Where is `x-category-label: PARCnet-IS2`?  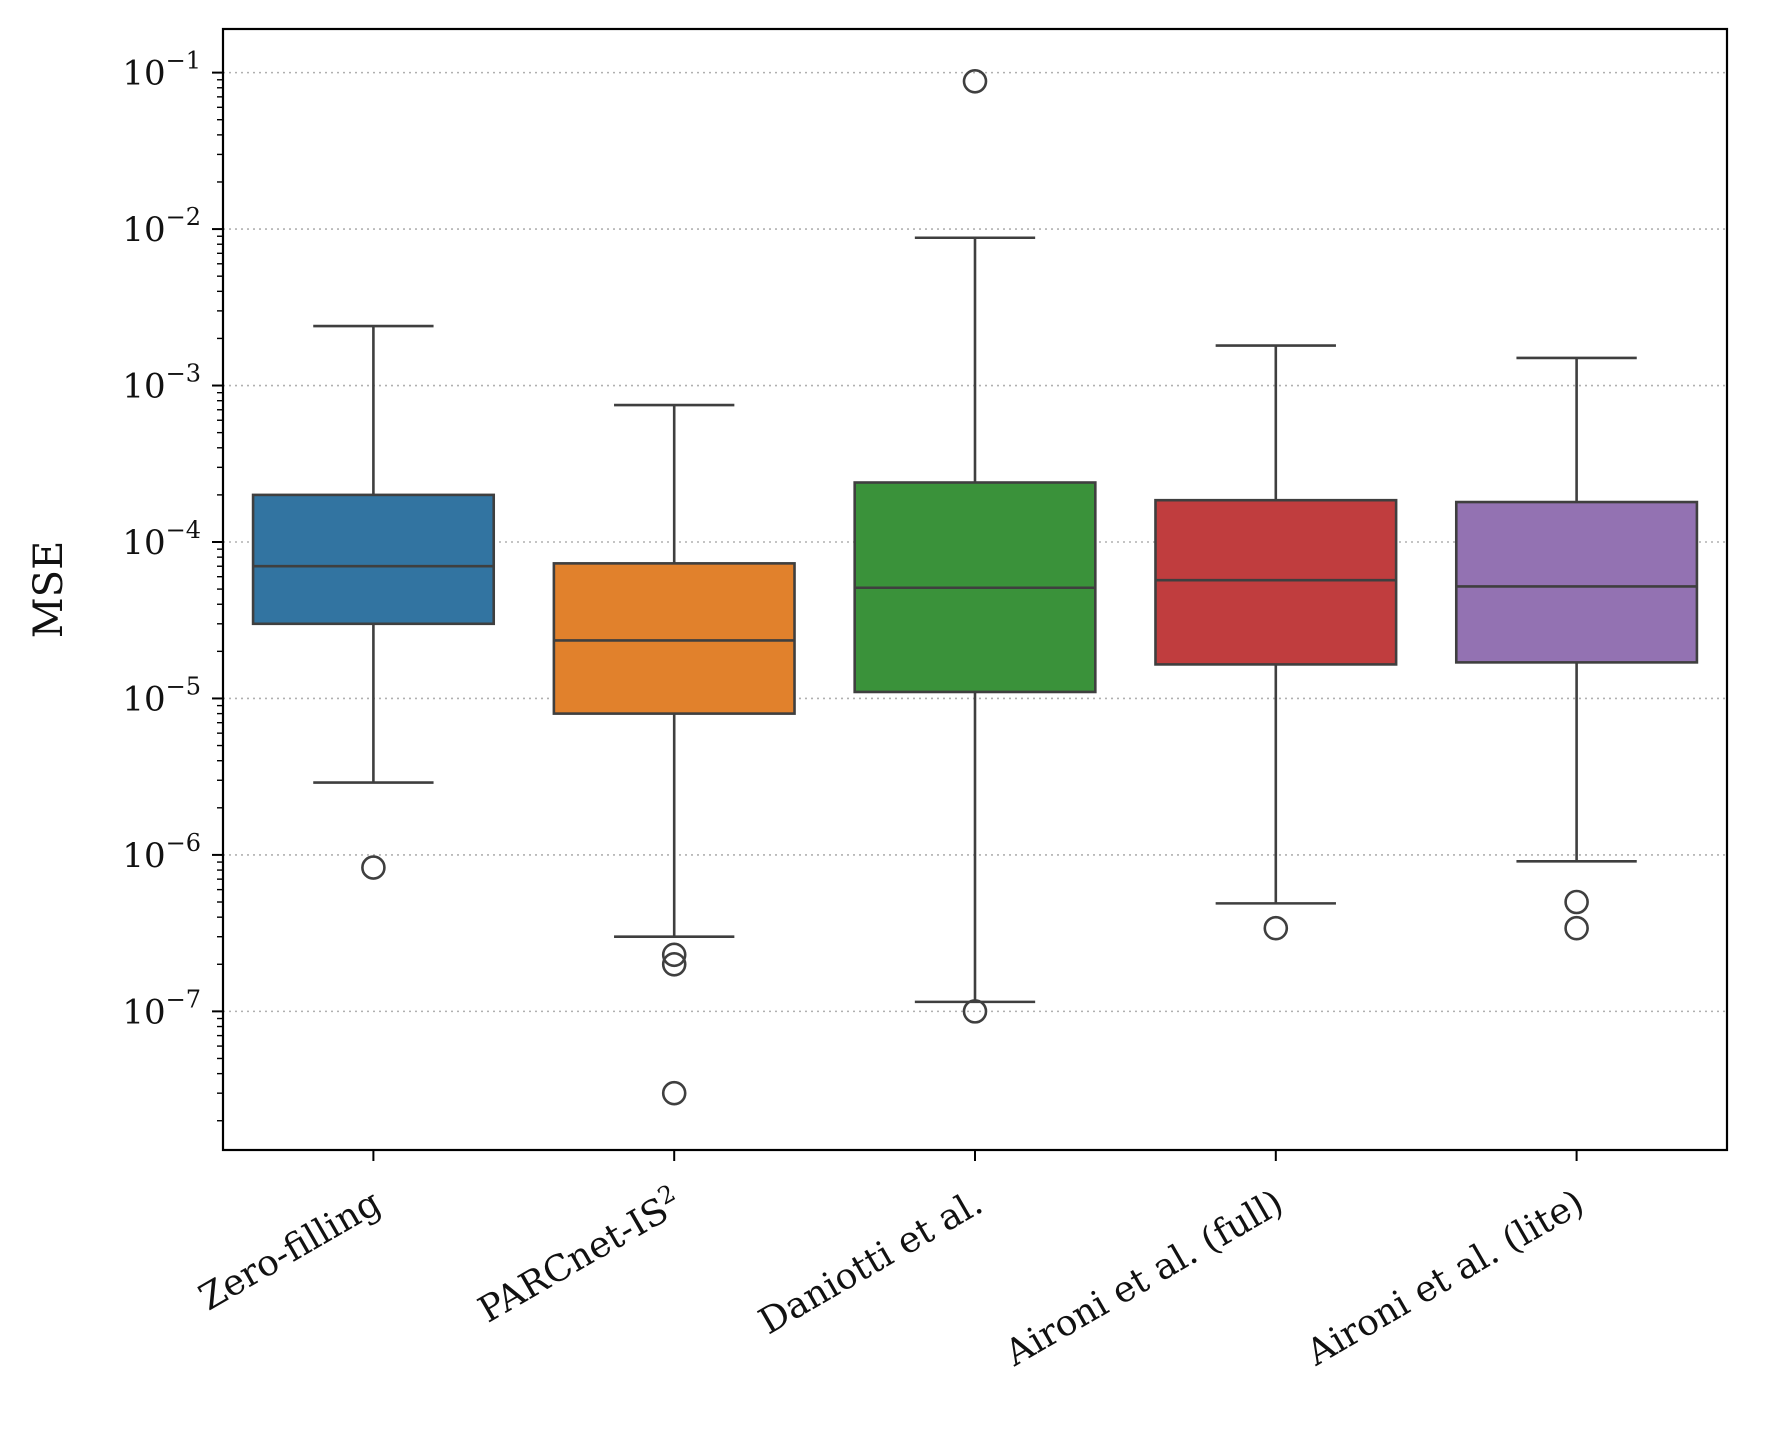
x-category-label: PARCnet-IS2 is located at coordinates (579, 1255).